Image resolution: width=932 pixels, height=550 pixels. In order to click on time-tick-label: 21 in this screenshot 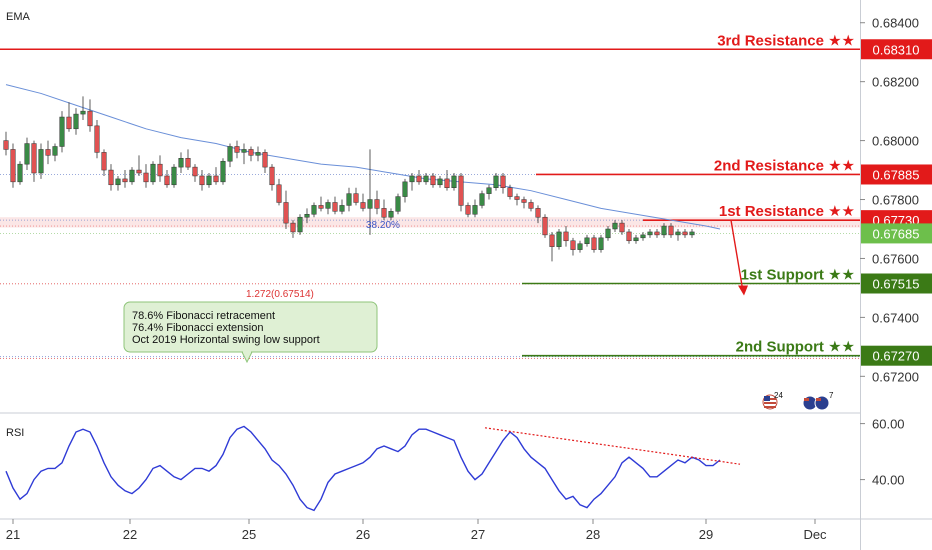, I will do `click(13, 534)`.